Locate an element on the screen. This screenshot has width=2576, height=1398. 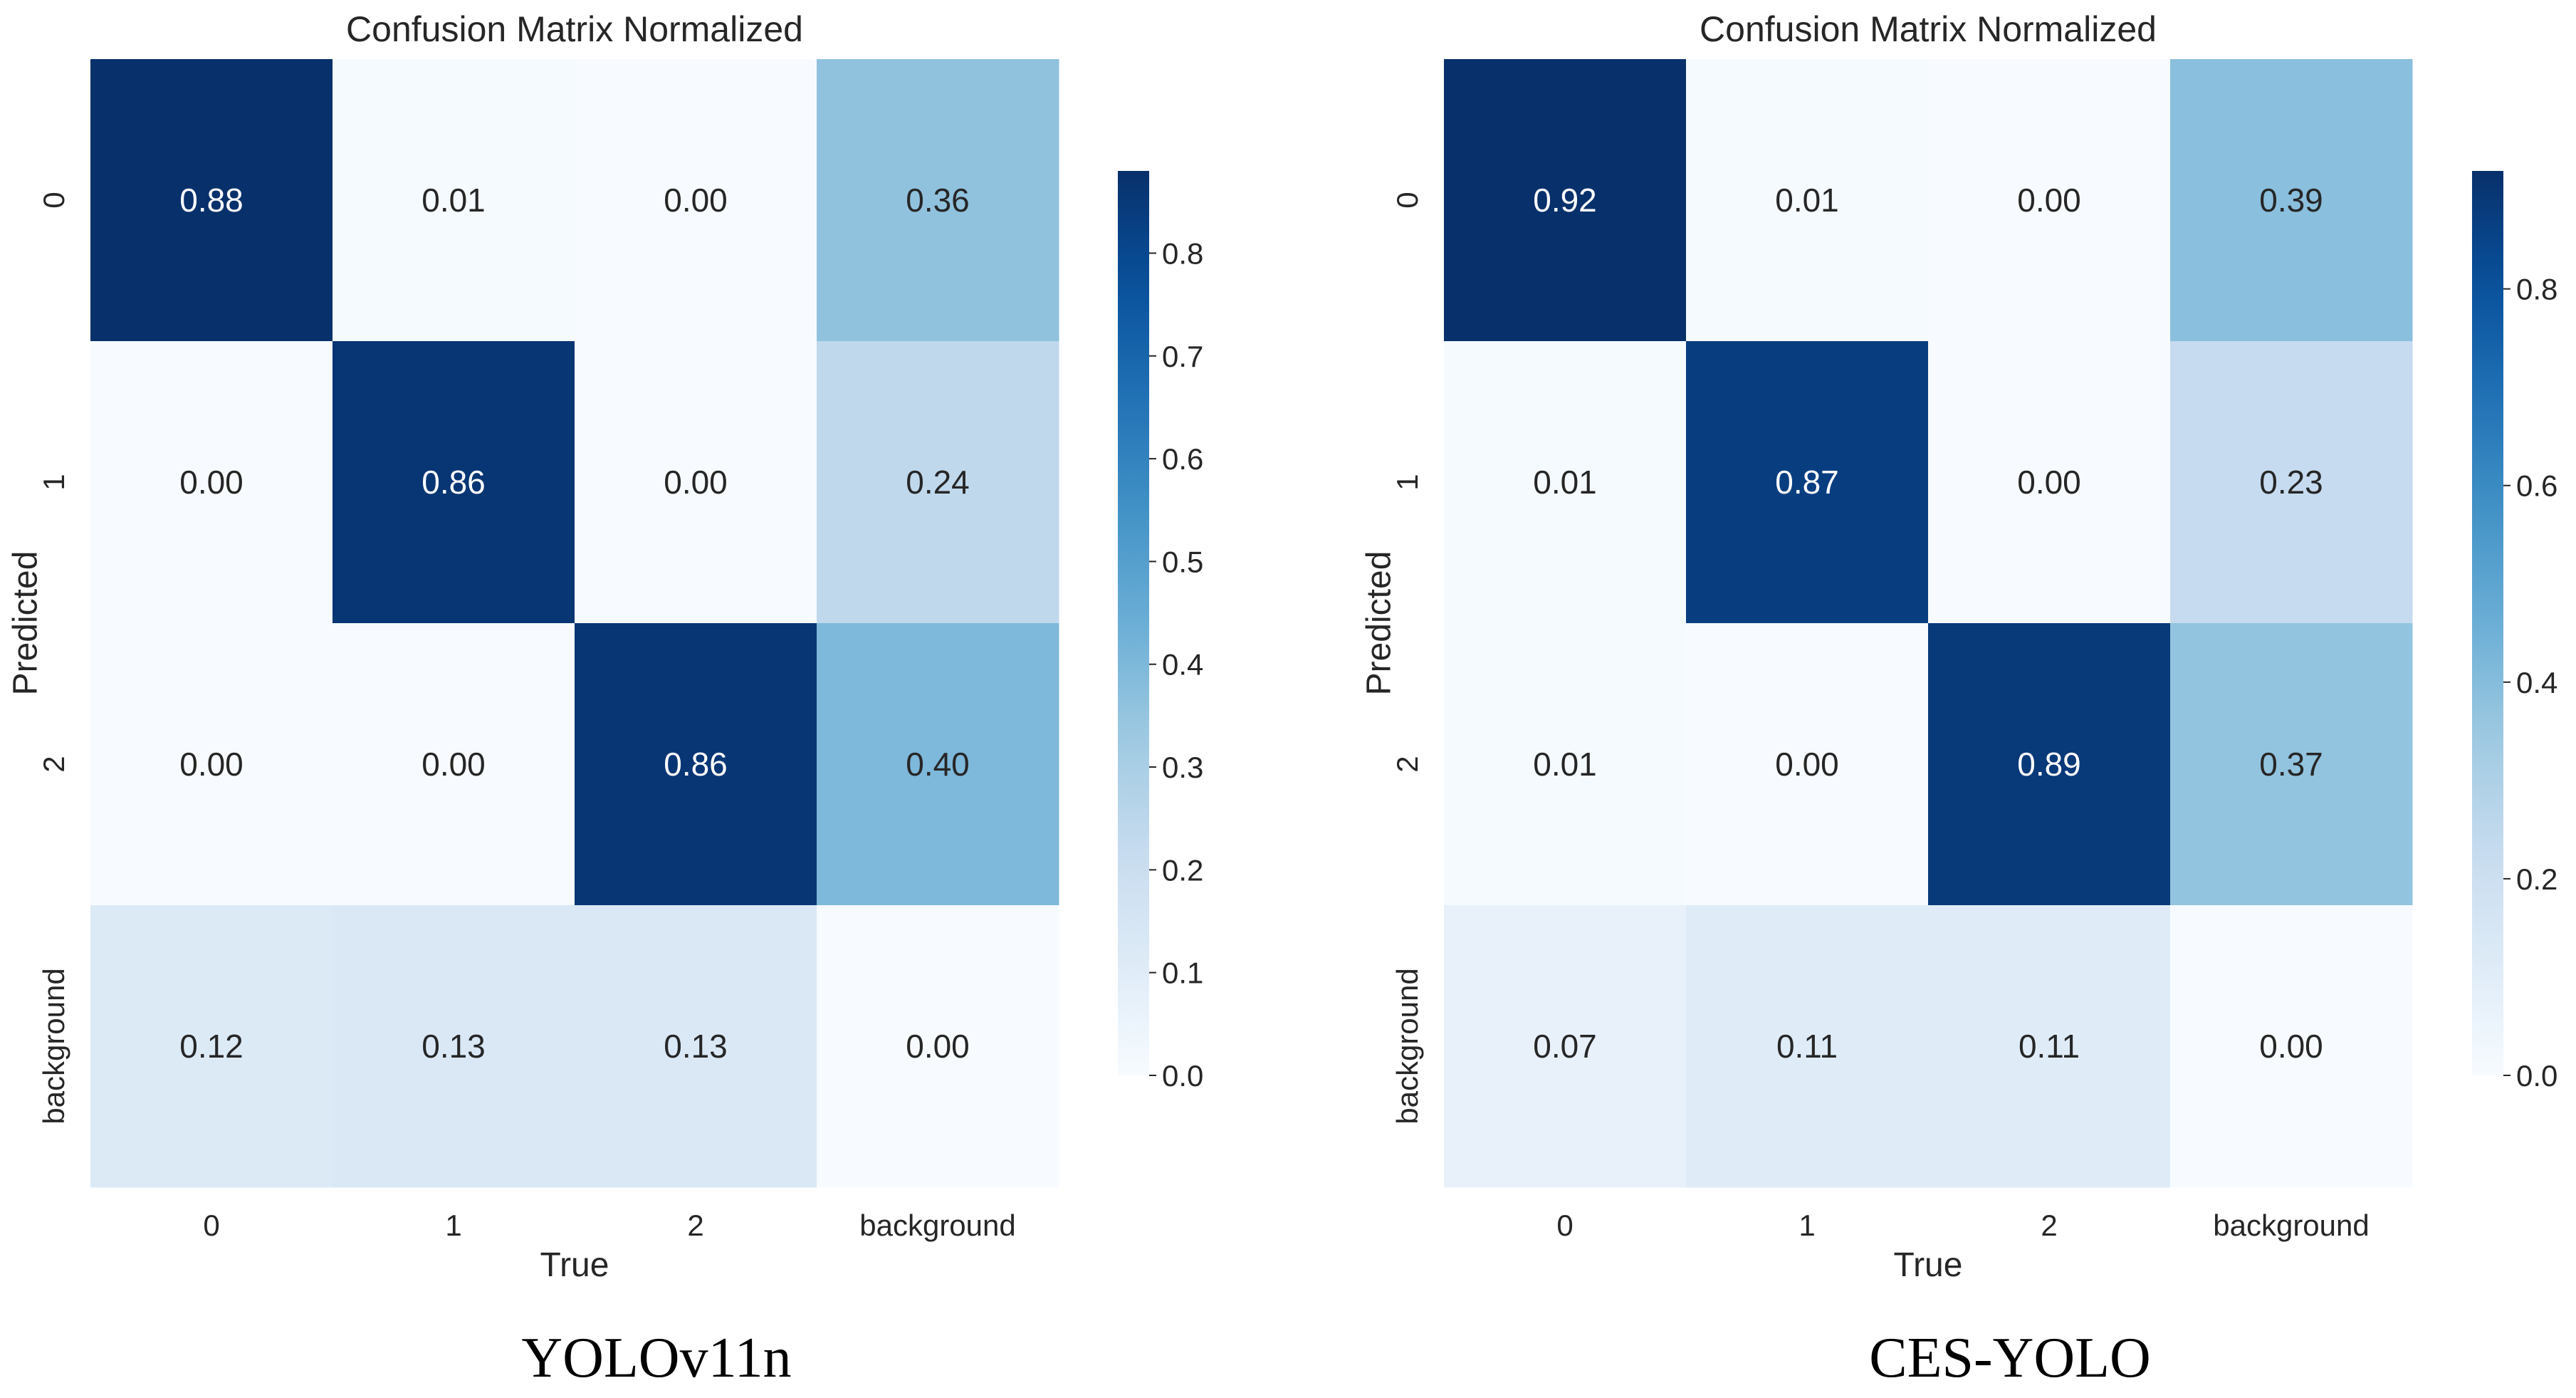
cell-value-label: 0.88 is located at coordinates (211, 200).